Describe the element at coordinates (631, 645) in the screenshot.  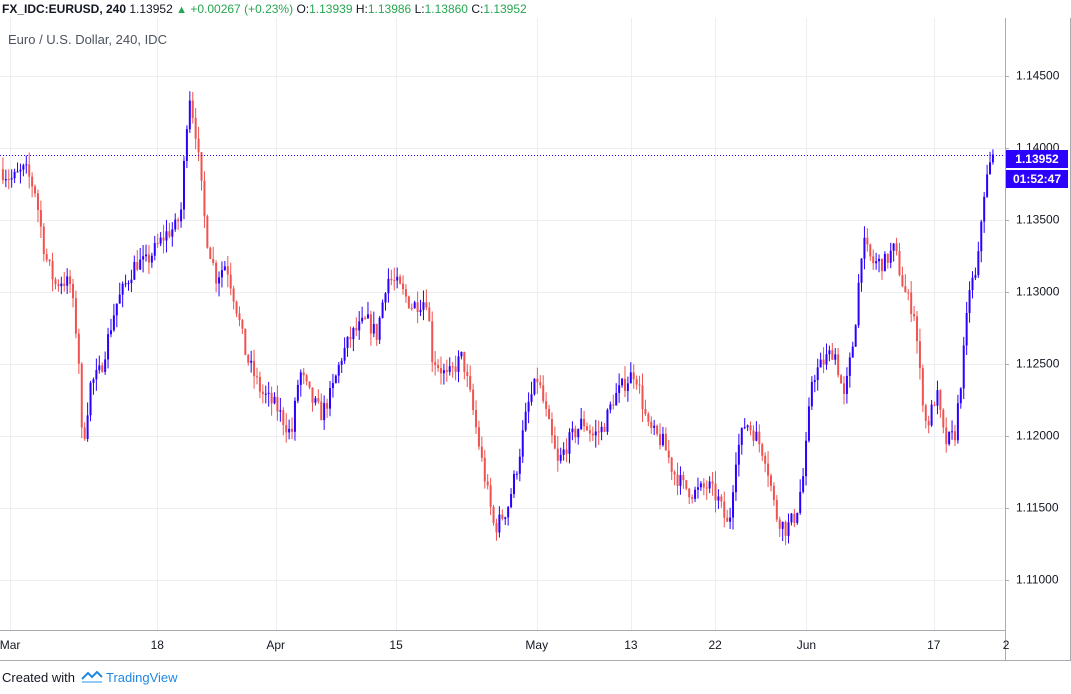
I see `x-tick-label: 13` at that location.